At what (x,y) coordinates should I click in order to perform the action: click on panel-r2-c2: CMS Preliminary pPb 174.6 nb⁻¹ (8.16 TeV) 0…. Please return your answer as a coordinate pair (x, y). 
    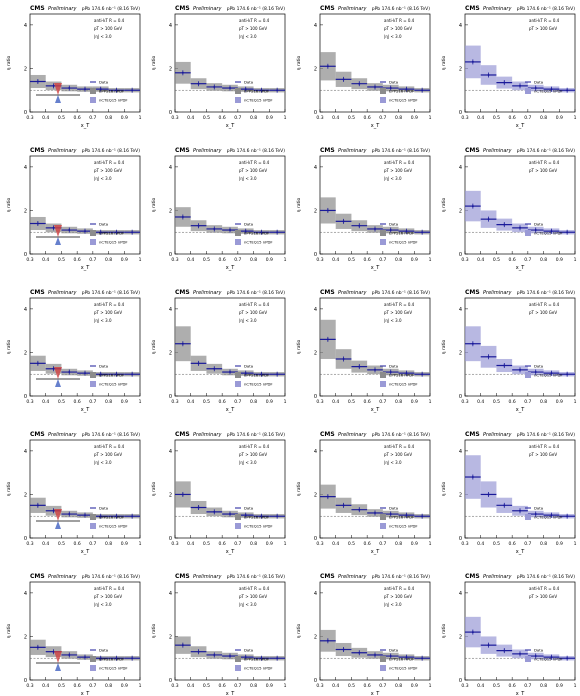
    Looking at the image, I should click on (219, 209).